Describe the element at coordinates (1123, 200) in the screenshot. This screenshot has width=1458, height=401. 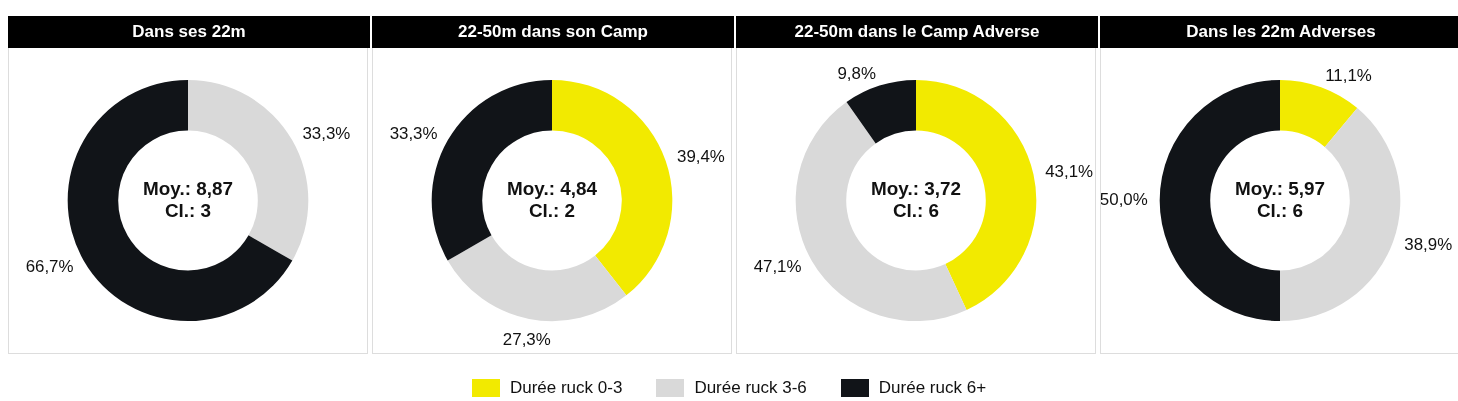
I see `data-label: 50,0%` at that location.